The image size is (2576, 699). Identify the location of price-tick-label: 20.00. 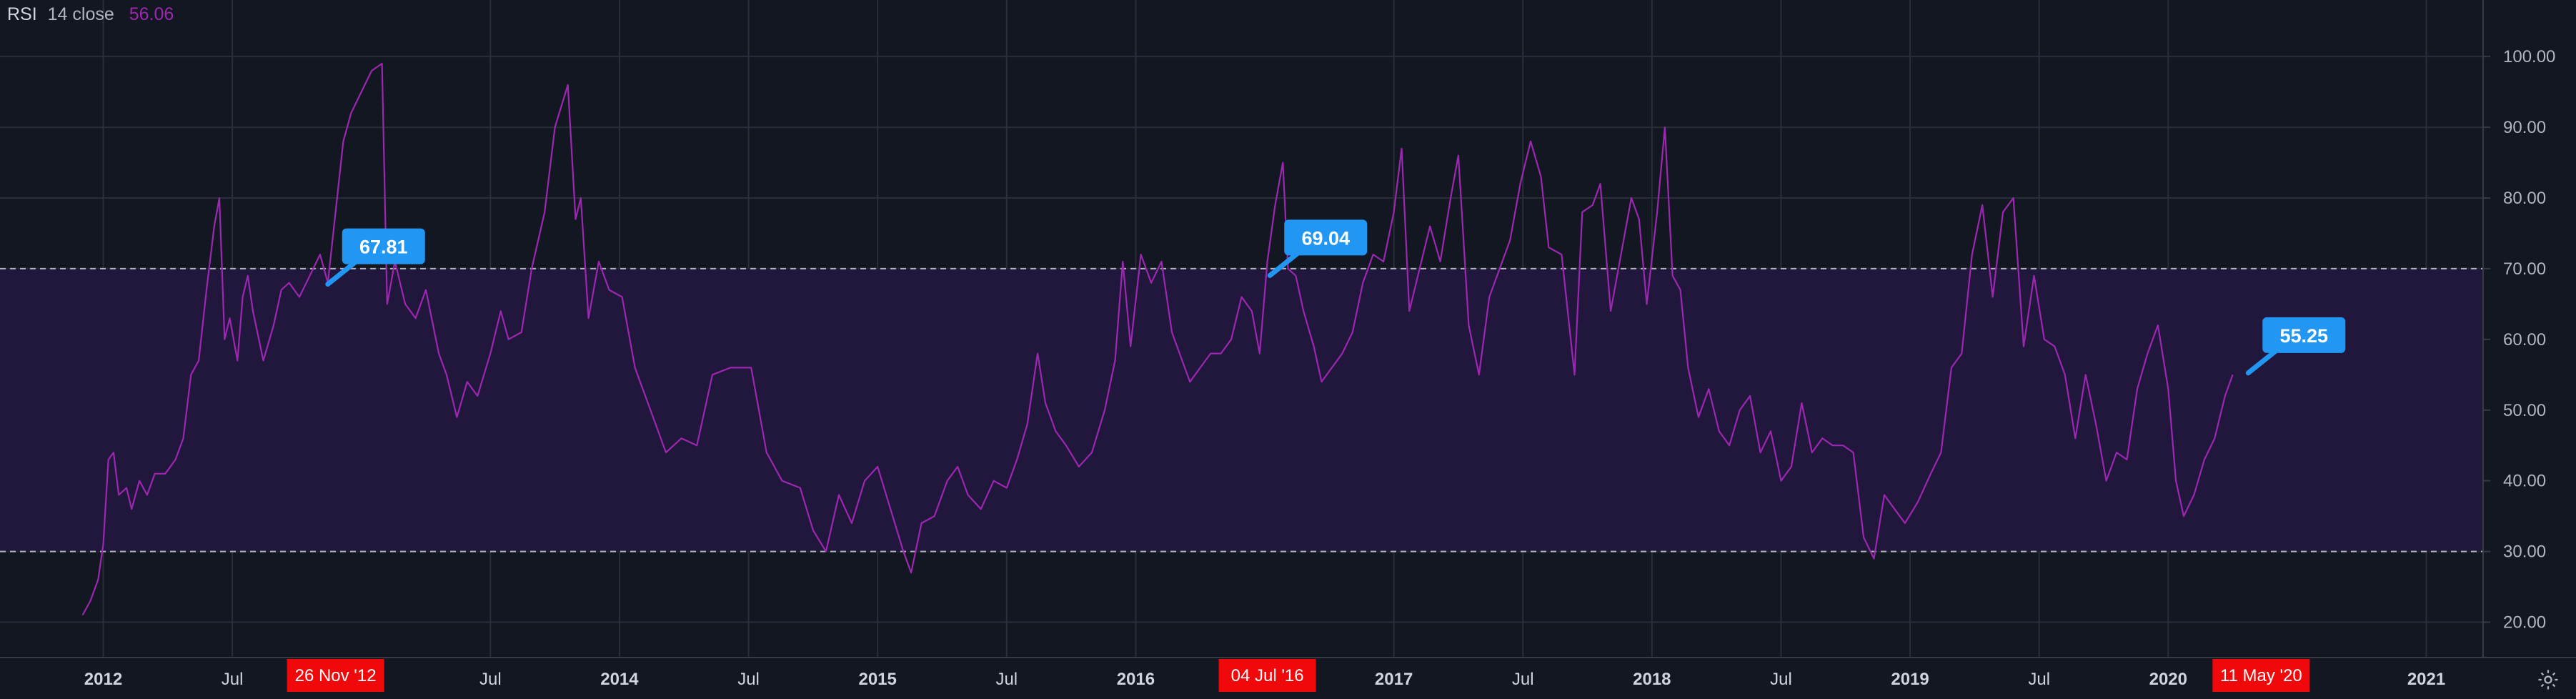
(2524, 623).